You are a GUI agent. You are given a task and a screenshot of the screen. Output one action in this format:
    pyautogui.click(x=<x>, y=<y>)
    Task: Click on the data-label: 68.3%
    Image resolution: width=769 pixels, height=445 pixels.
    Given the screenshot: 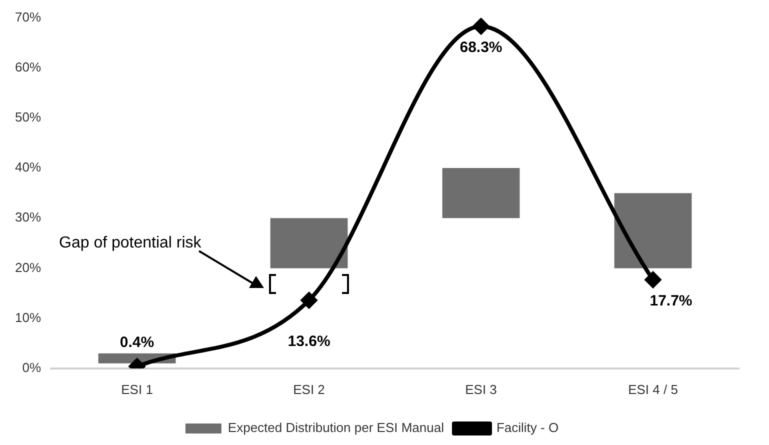 What is the action you would take?
    pyautogui.click(x=481, y=47)
    